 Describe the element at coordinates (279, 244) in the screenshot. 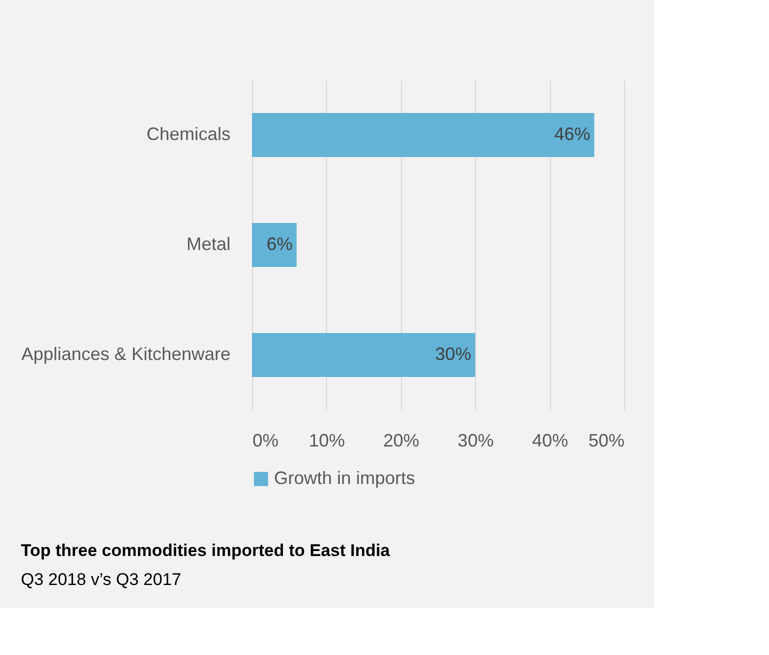

I see `data-label: 6%` at that location.